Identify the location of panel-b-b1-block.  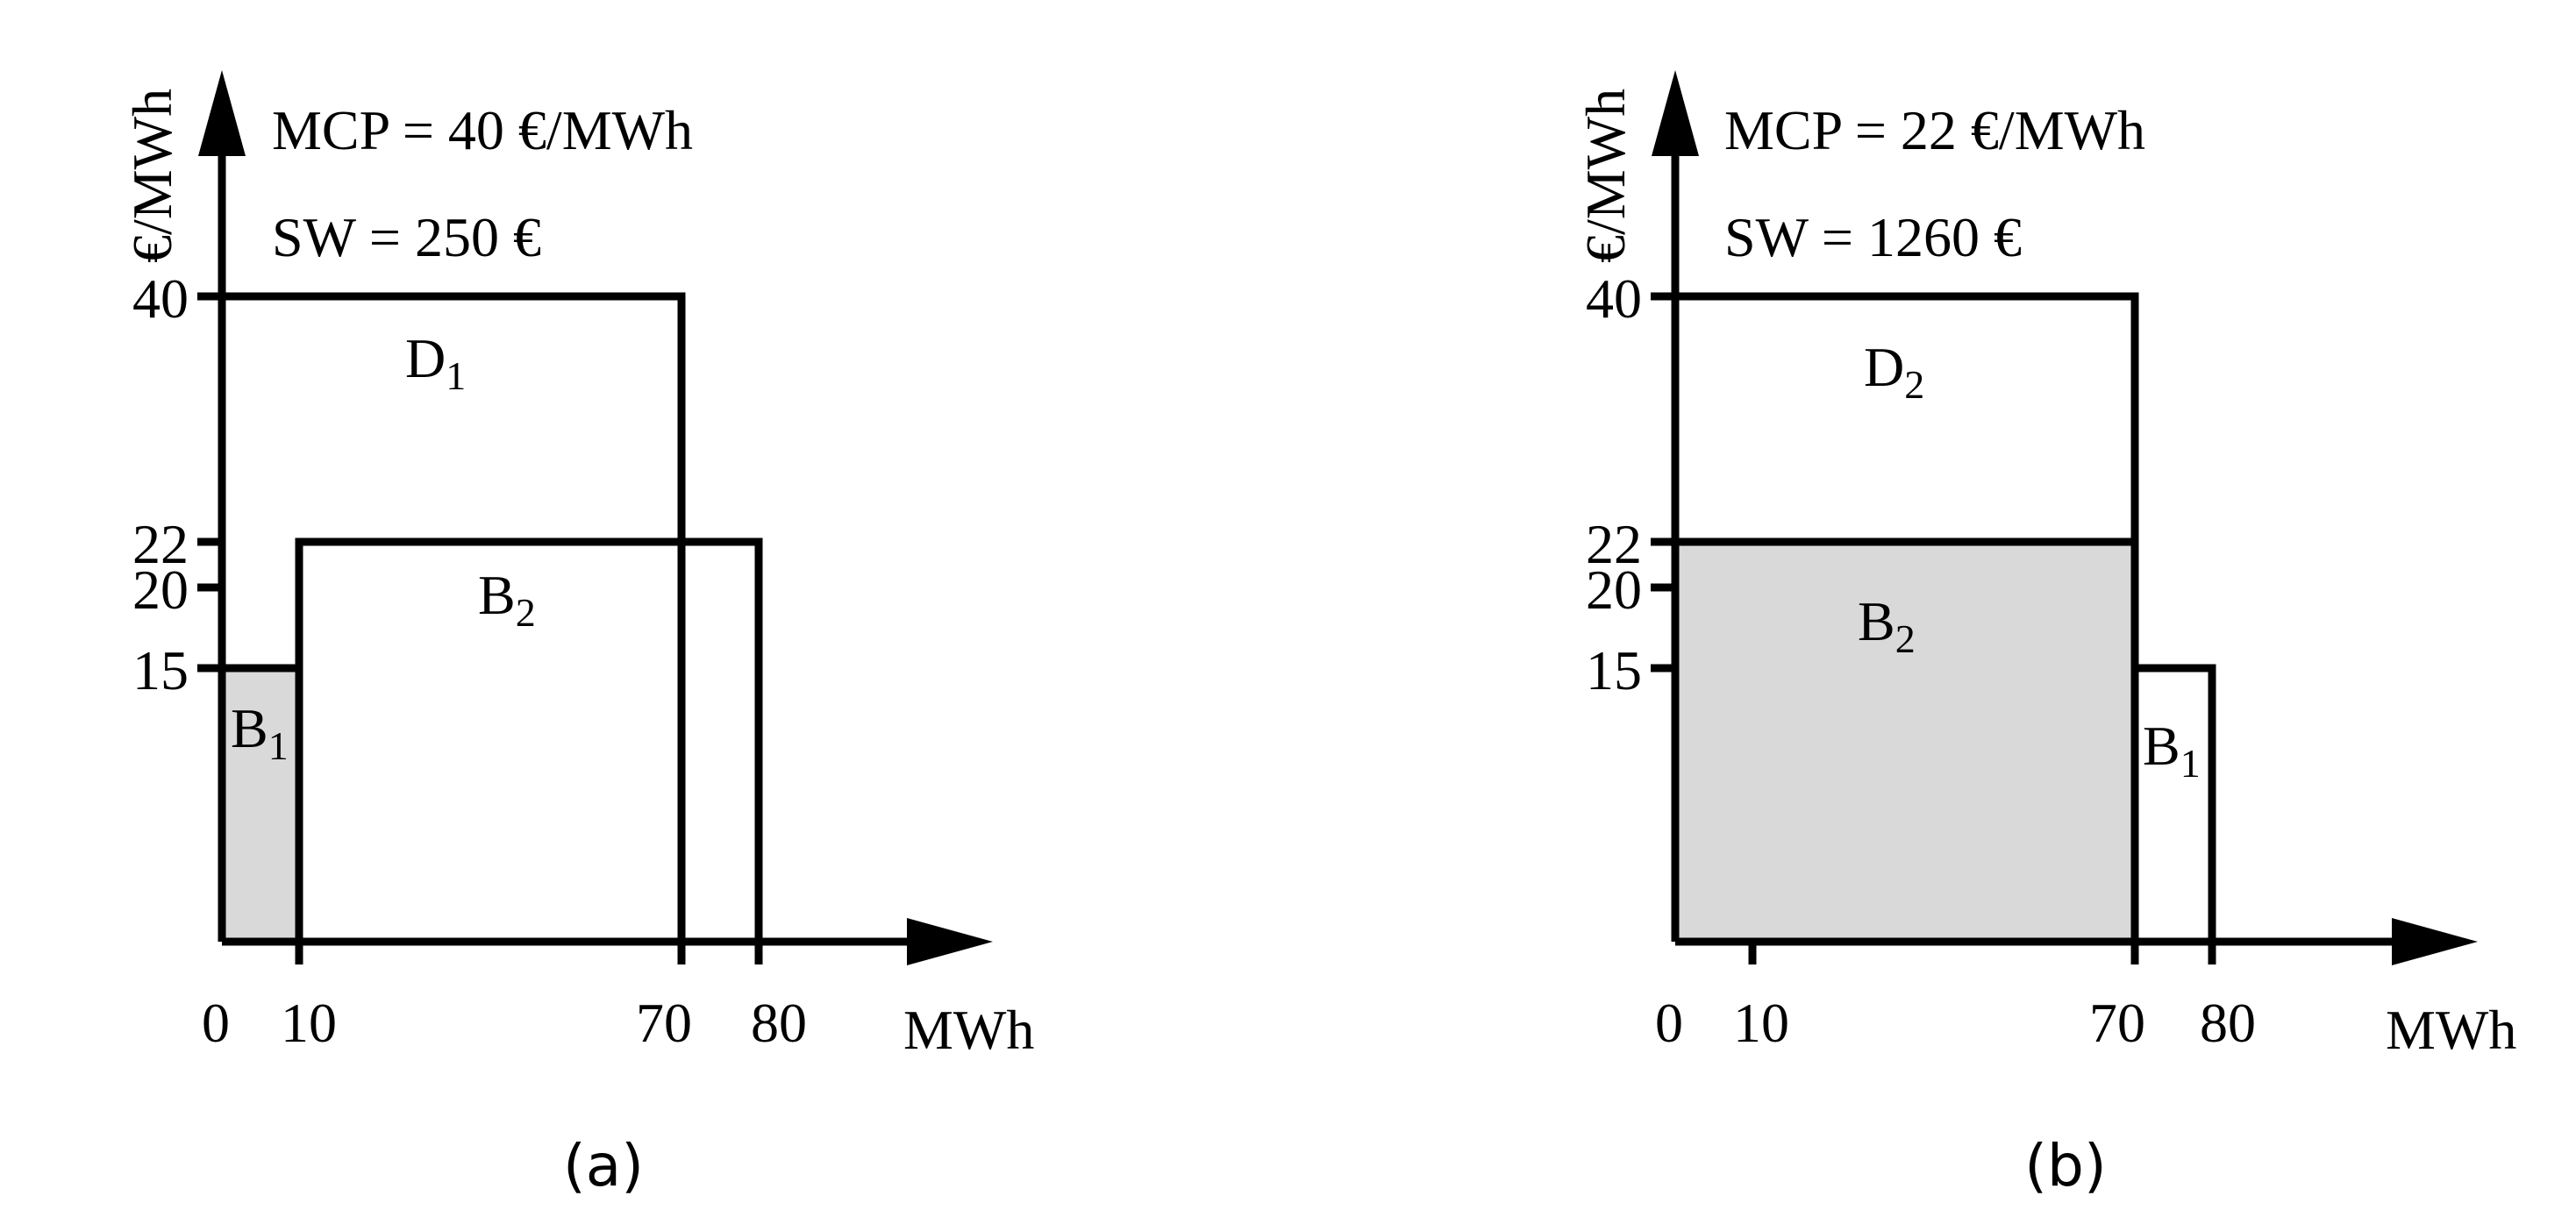
(2176, 803).